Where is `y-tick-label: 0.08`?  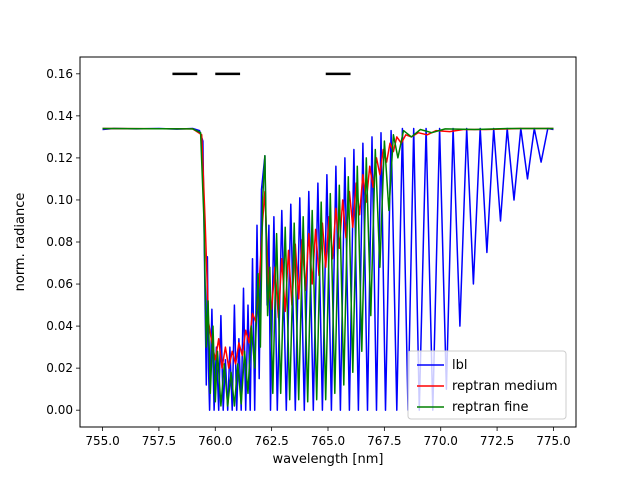
y-tick-label: 0.08 is located at coordinates (59, 242).